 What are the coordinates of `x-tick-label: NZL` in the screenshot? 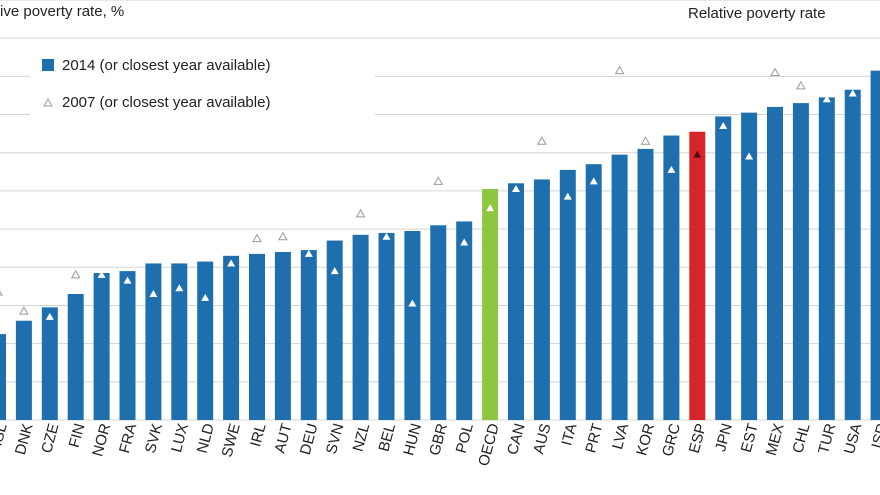 It's located at (362, 438).